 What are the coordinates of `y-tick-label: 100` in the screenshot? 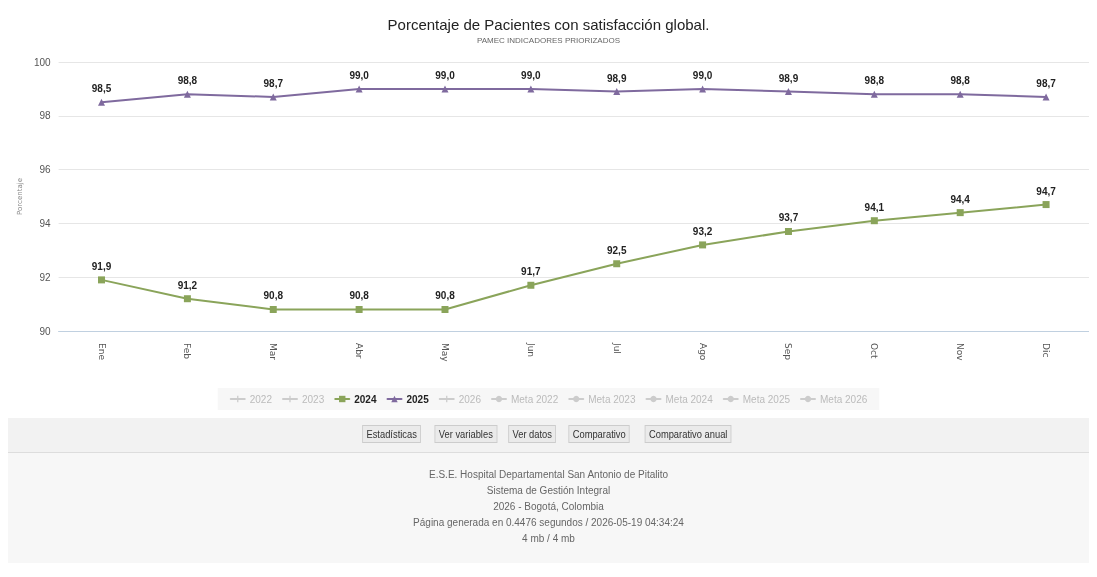 It's located at (42, 62).